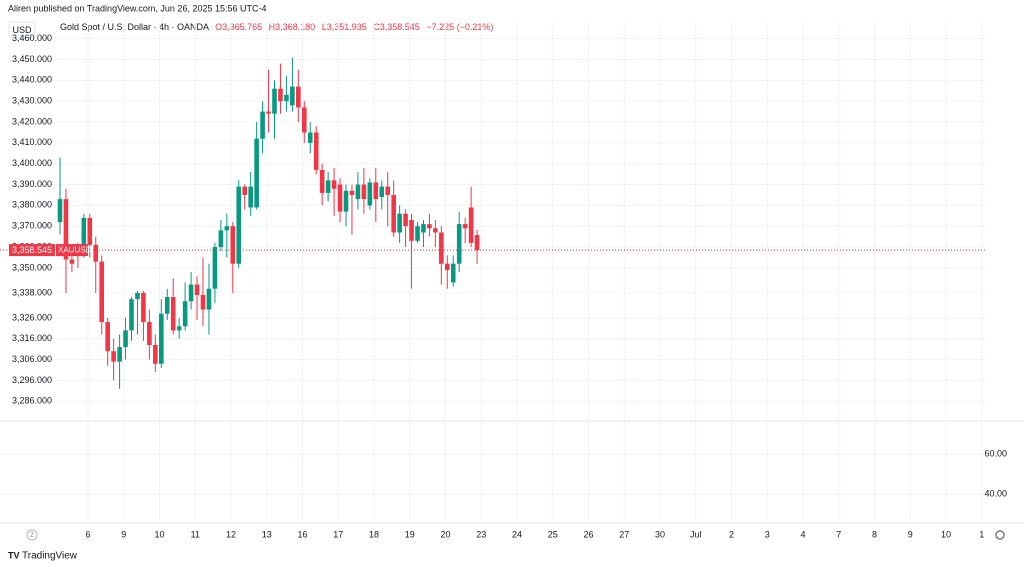  What do you see at coordinates (32, 38) in the screenshot?
I see `y-tick-label: 3,460.000` at bounding box center [32, 38].